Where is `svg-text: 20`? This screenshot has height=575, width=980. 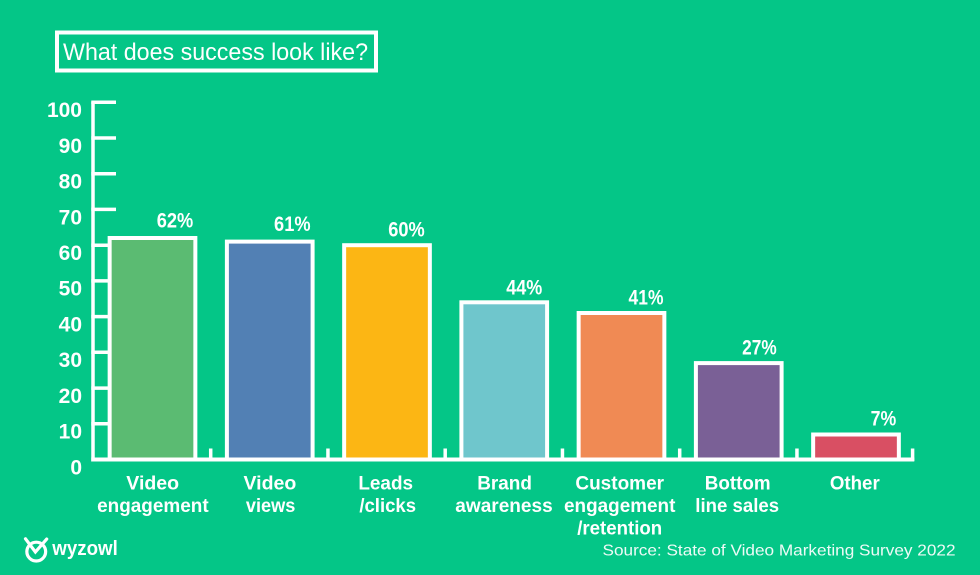
svg-text: 20 is located at coordinates (70, 396).